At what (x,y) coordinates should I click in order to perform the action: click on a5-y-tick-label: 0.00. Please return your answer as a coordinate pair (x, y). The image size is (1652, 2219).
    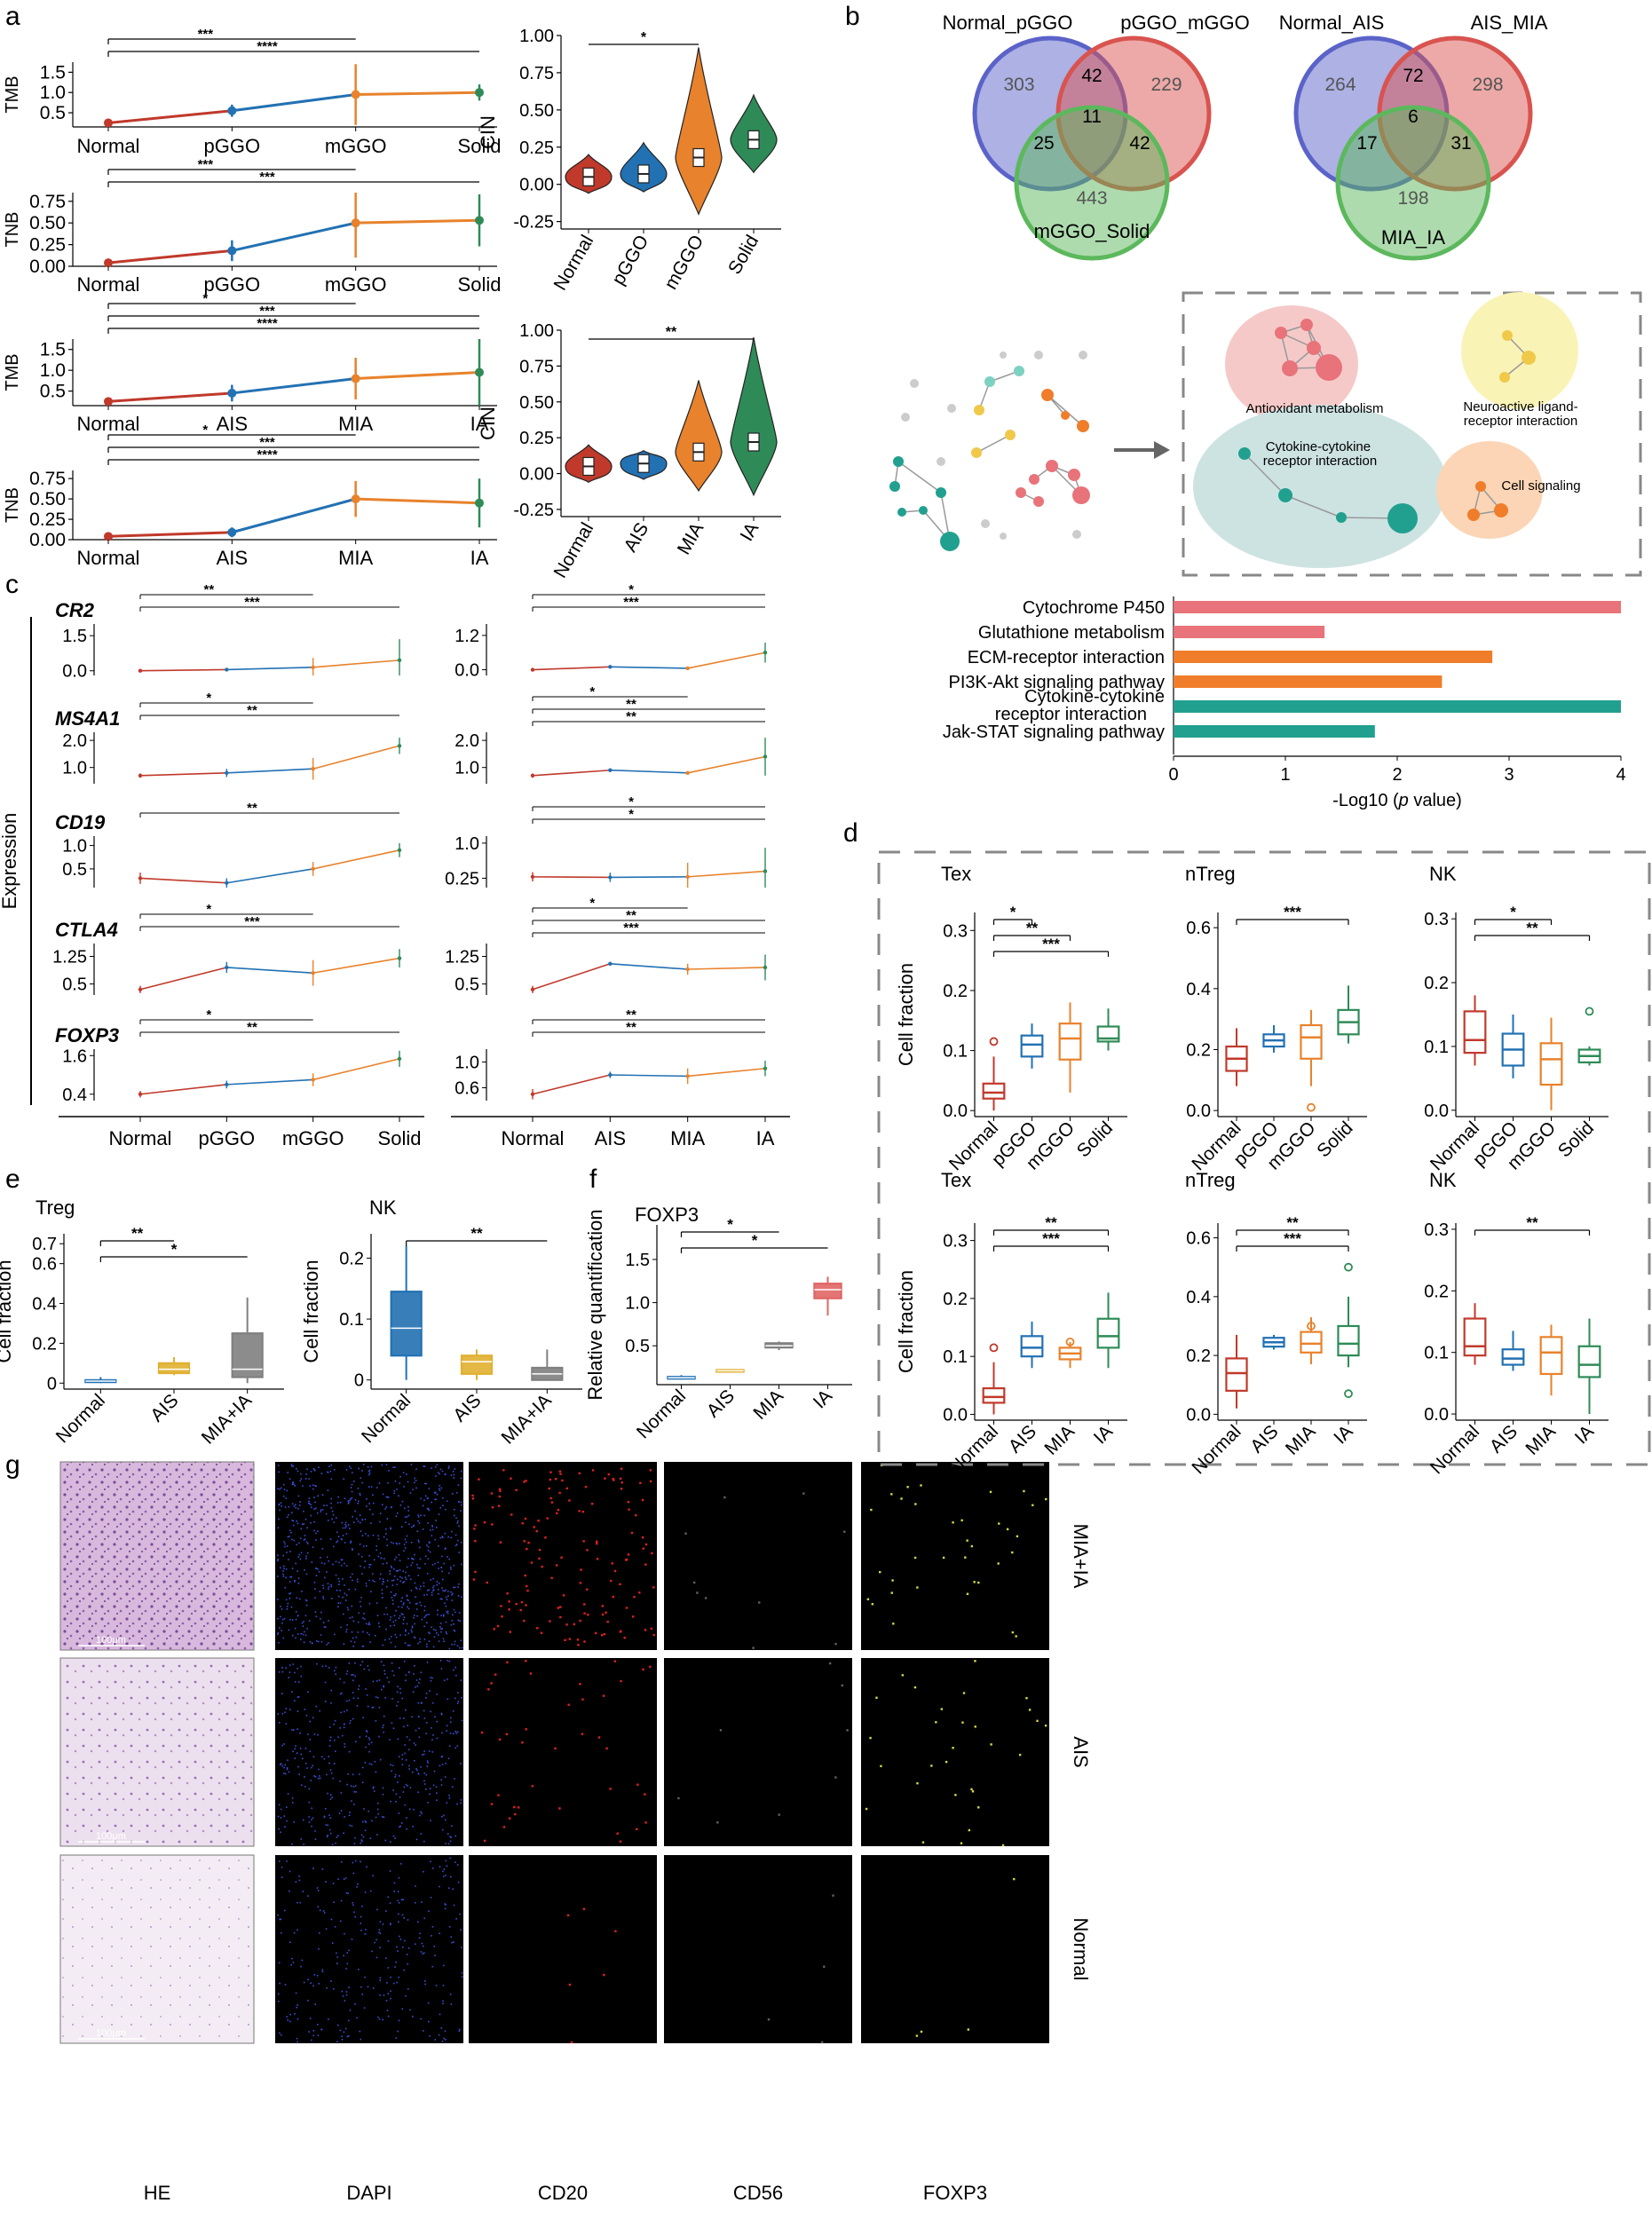
    Looking at the image, I should click on (537, 185).